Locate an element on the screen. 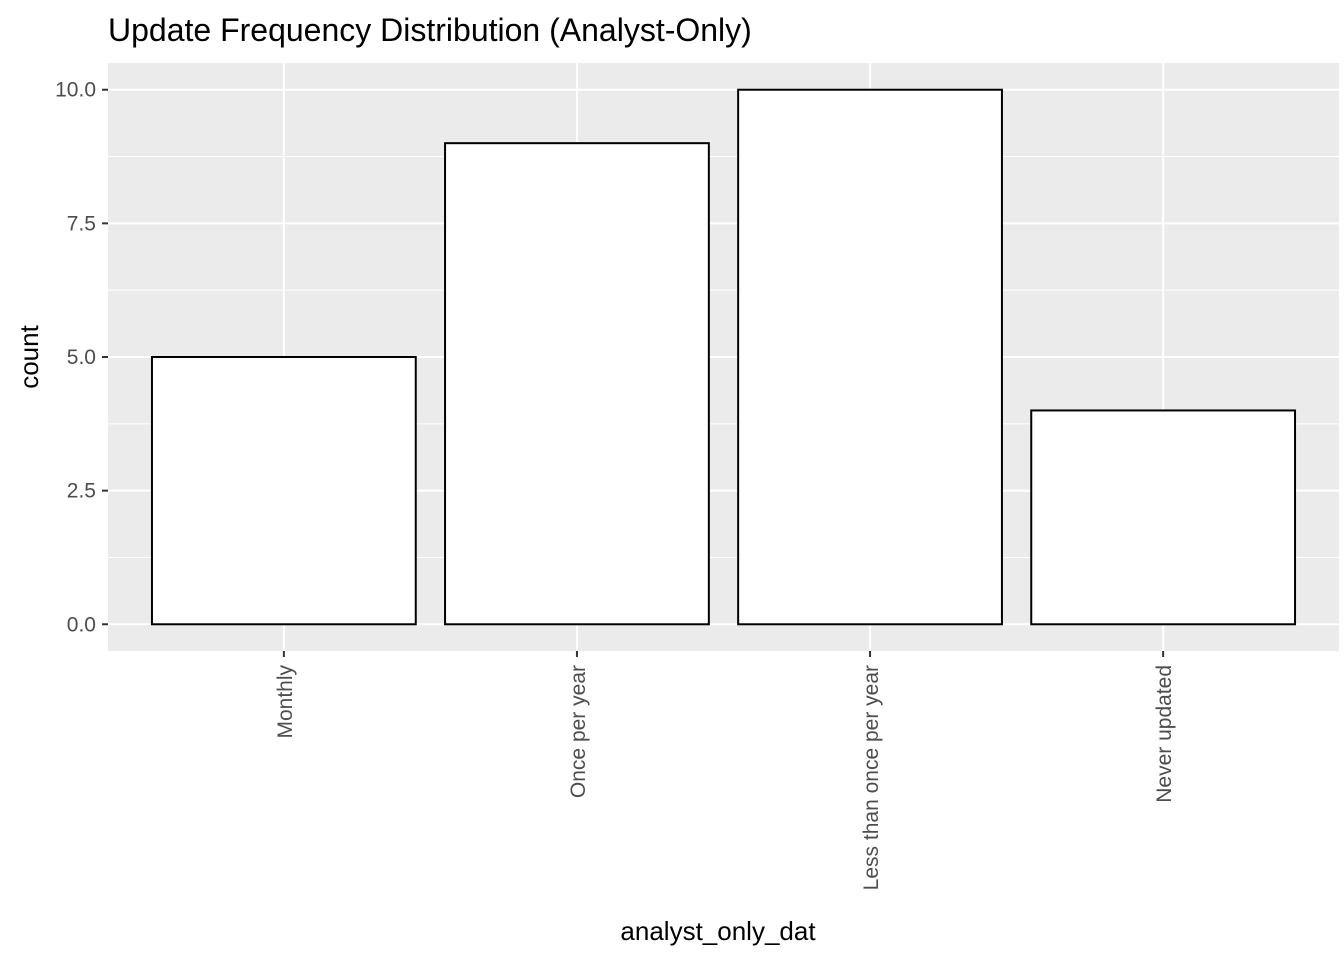 The width and height of the screenshot is (1344, 960). y-axis: 0.0 2.5 5.0 7.5 10.0 is located at coordinates (81, 357).